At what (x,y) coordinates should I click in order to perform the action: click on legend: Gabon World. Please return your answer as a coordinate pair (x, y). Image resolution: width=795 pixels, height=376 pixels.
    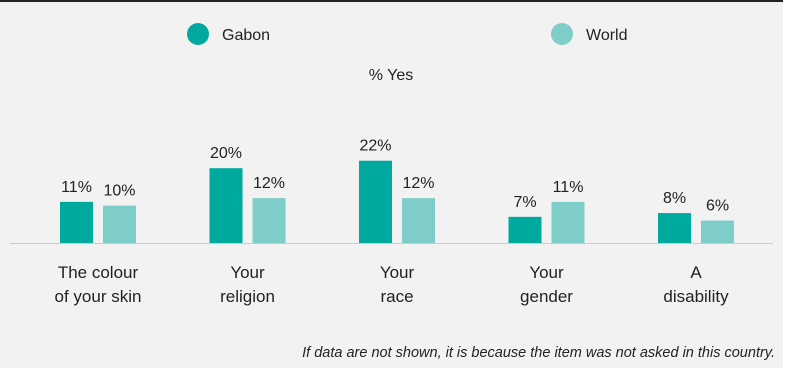
    Looking at the image, I should click on (407, 34).